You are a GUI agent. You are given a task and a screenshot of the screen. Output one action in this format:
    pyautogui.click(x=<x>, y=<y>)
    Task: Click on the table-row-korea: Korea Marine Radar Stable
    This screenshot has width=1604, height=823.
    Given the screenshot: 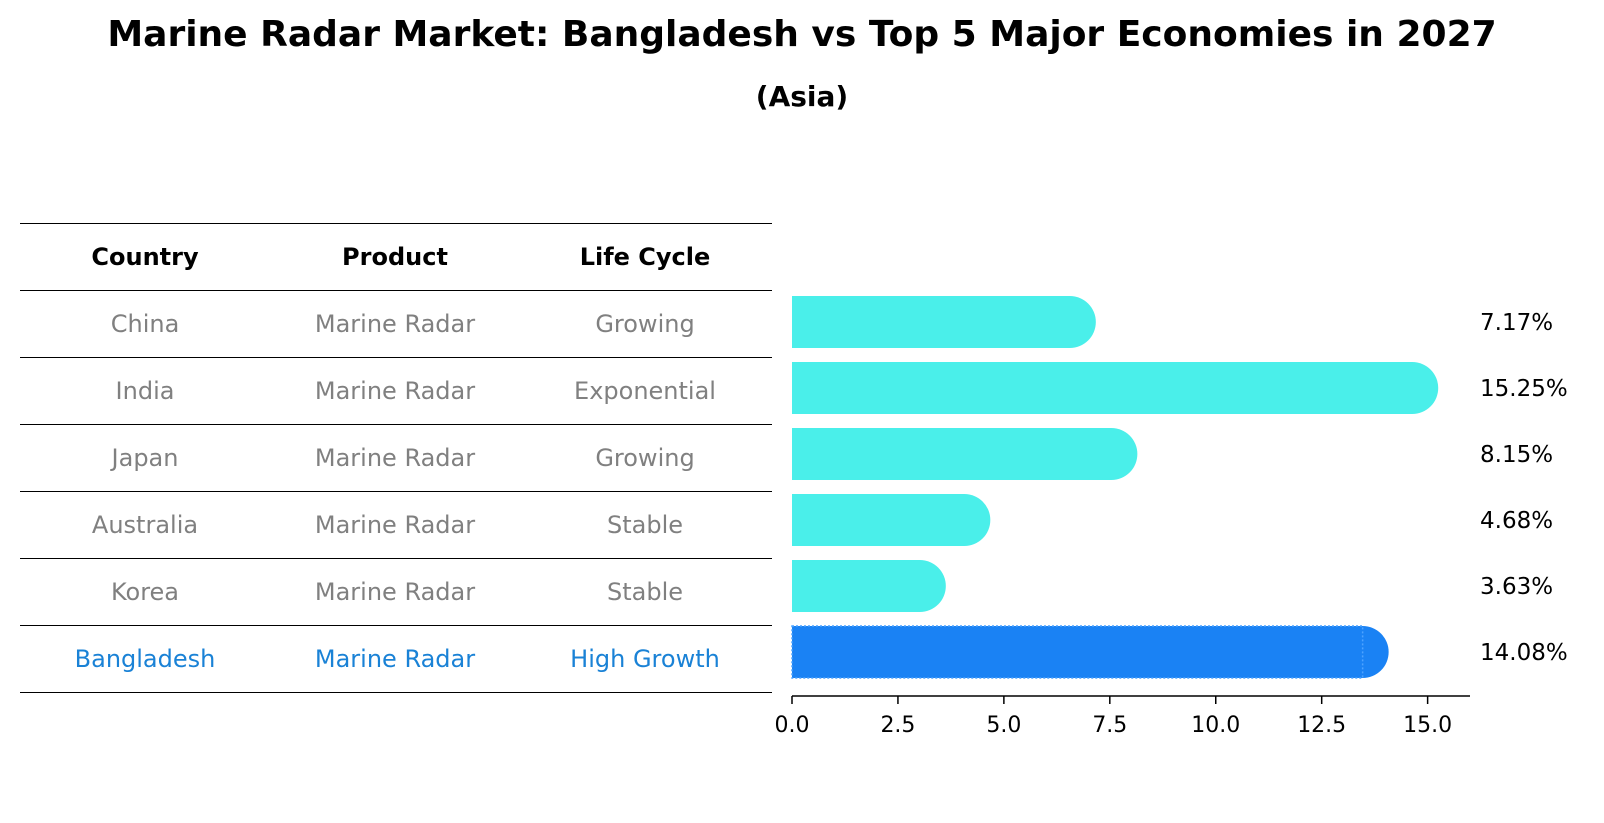 What is the action you would take?
    pyautogui.click(x=396, y=591)
    